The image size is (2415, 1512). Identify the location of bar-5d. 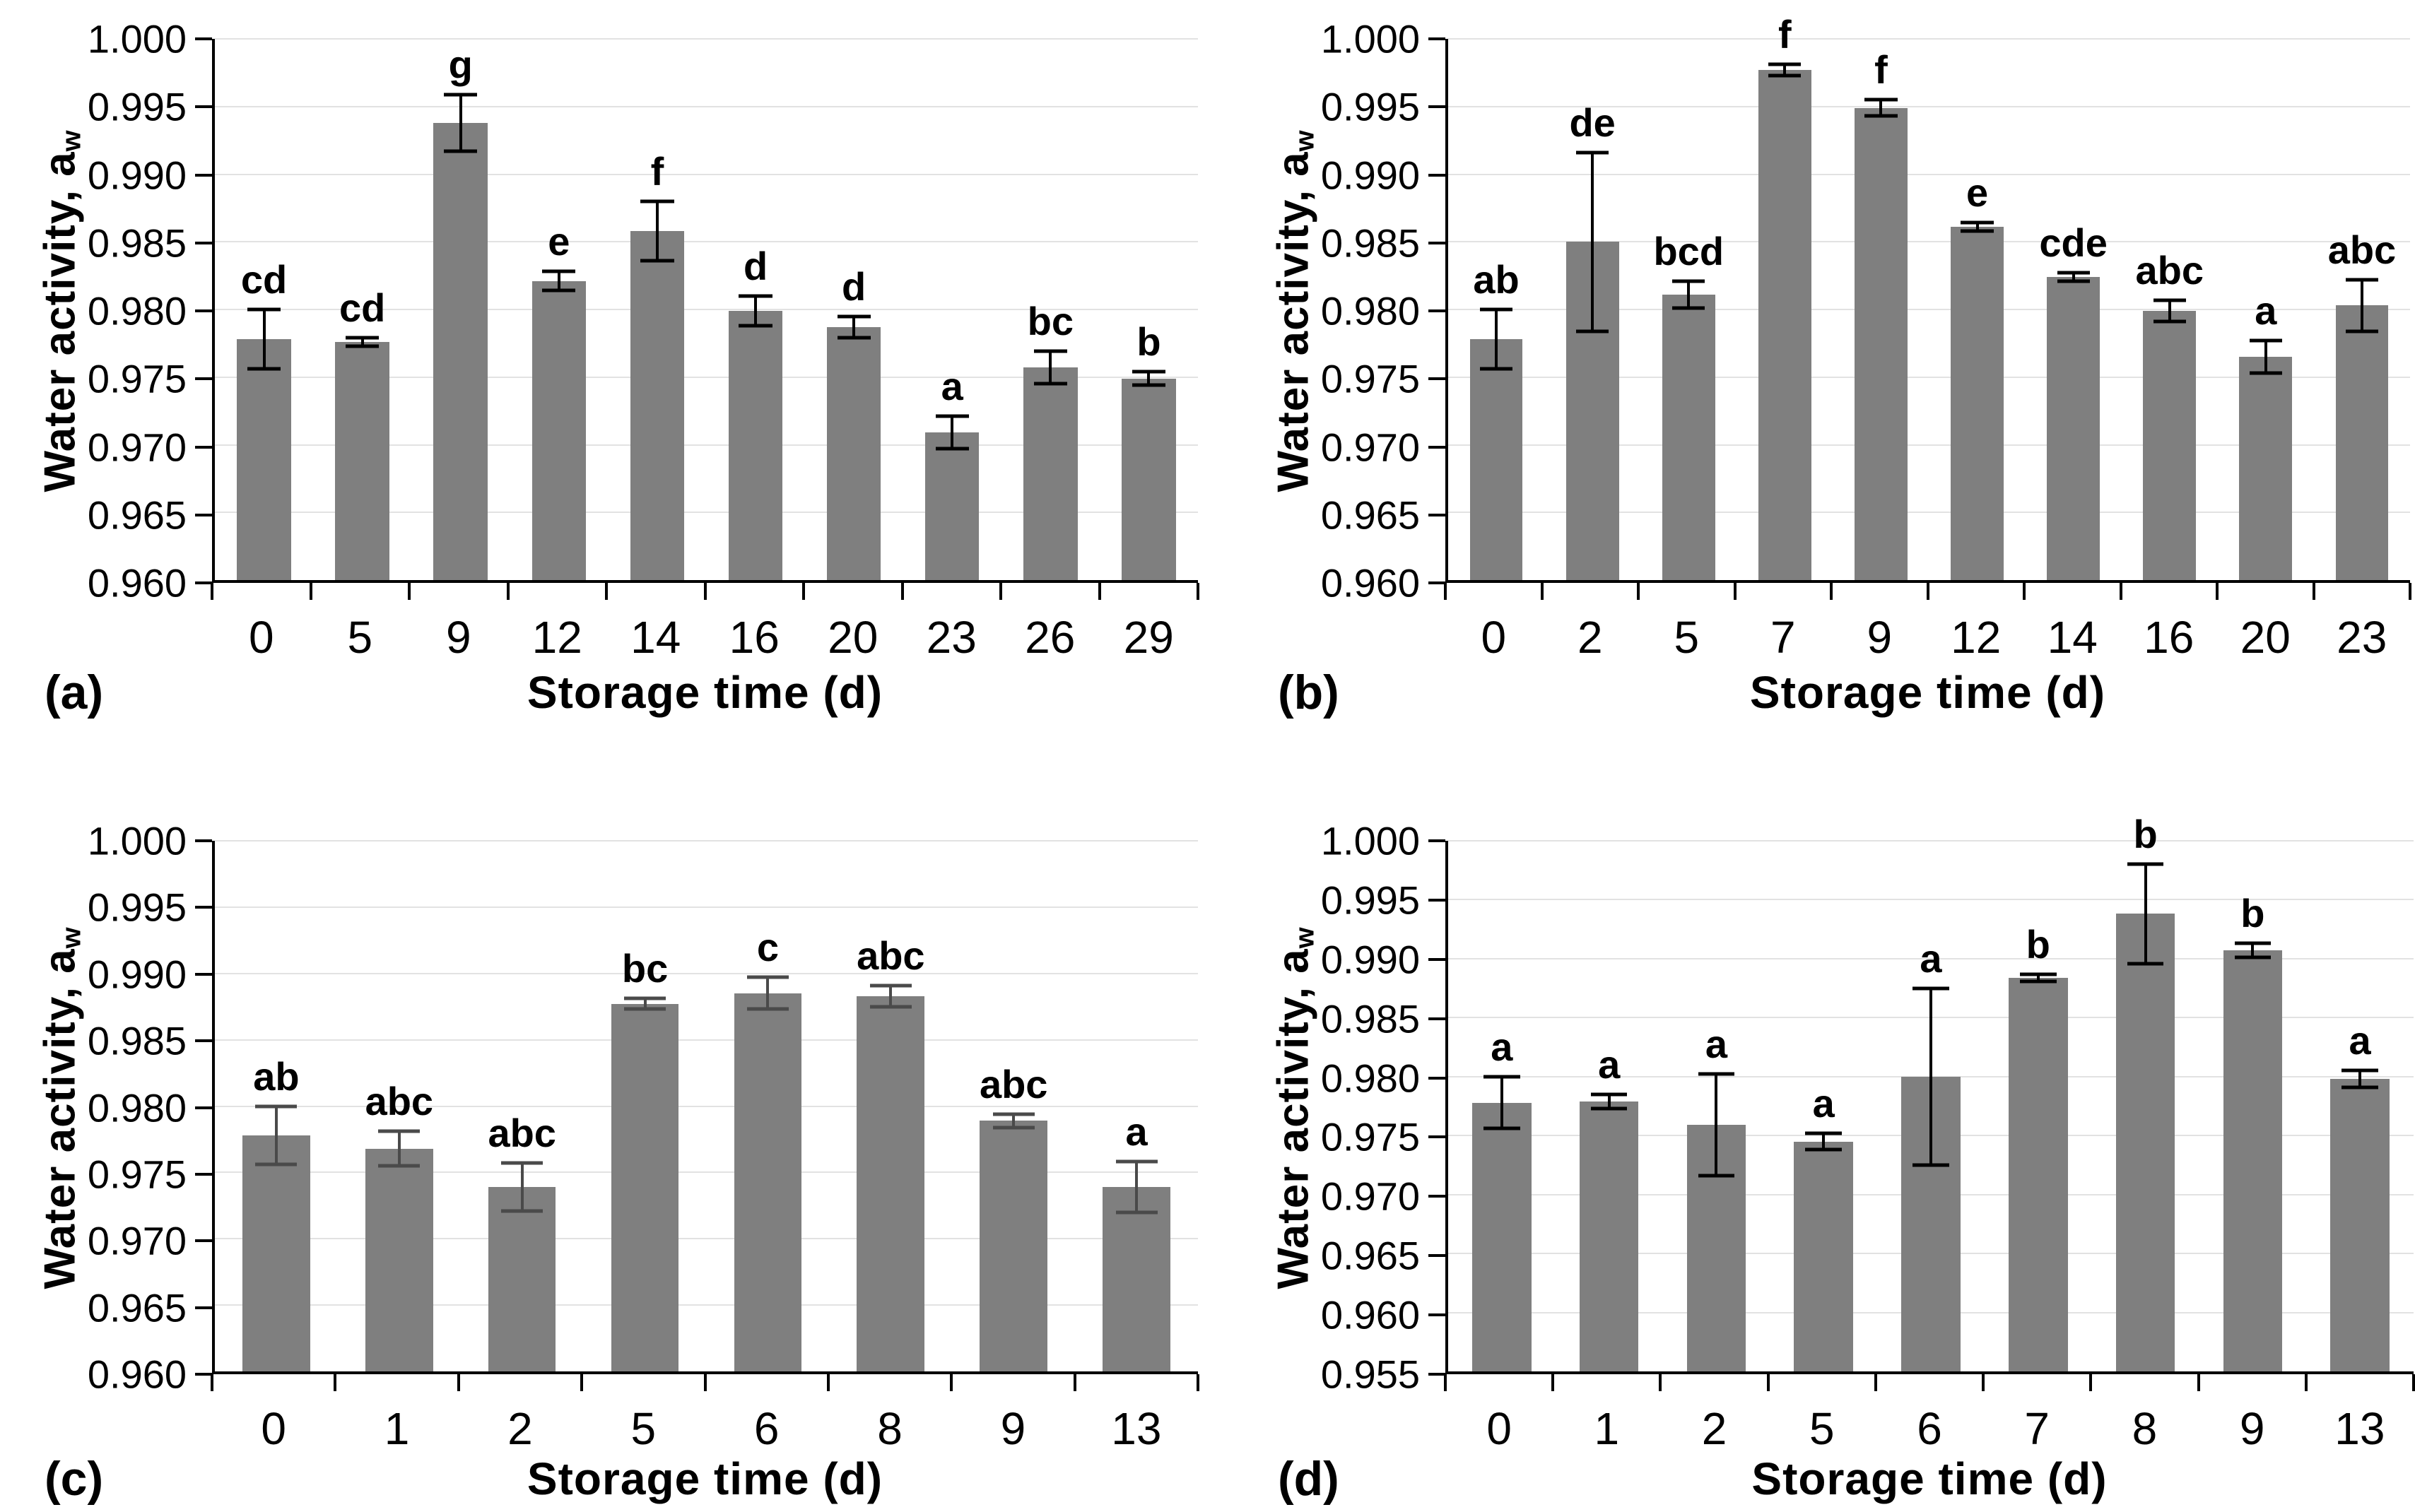
(1823, 1256).